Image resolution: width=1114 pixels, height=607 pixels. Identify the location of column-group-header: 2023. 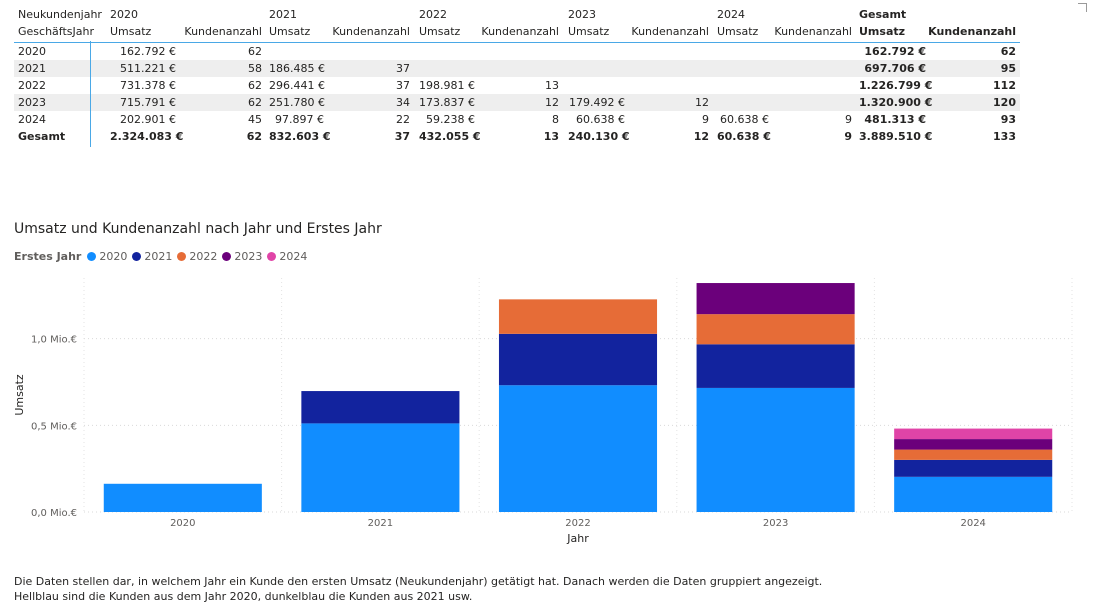
(582, 14).